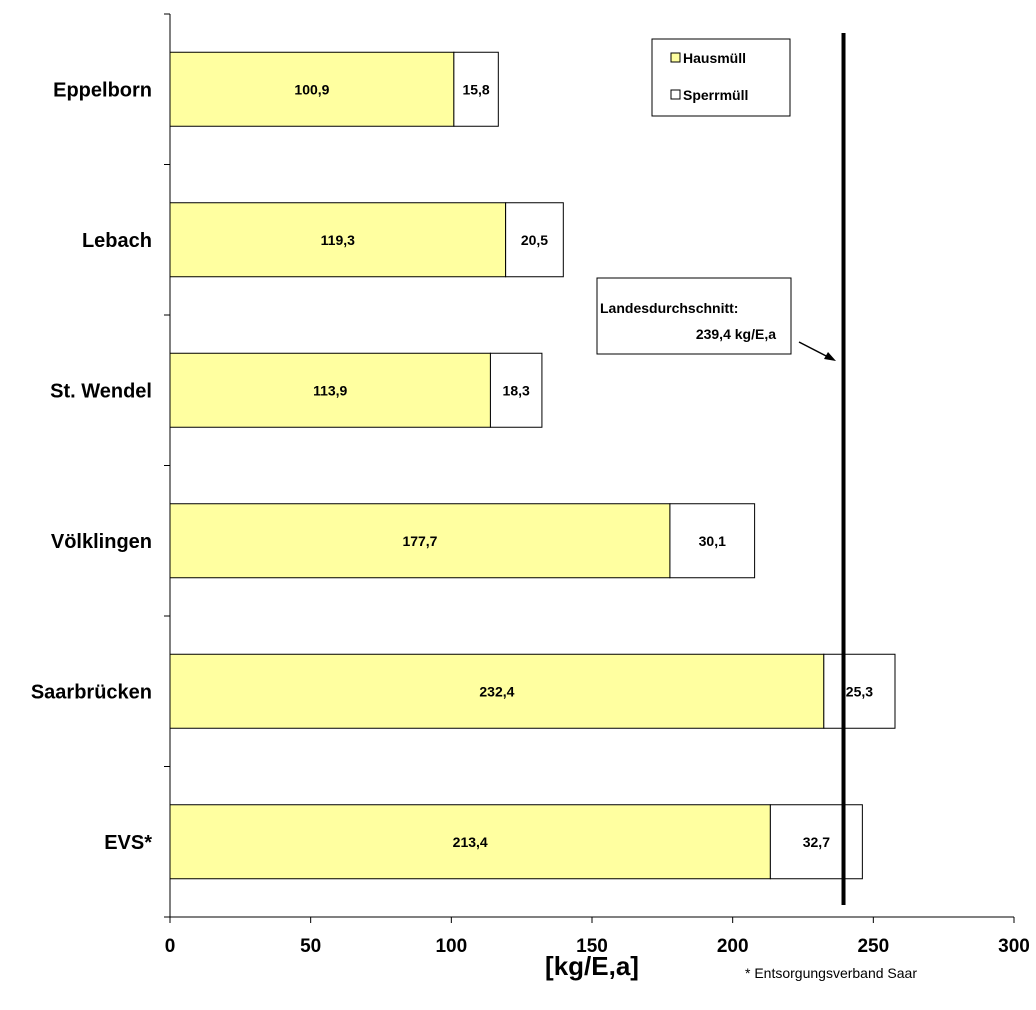 This screenshot has height=1010, width=1036. I want to click on annotation-line-2: 239,4 kg/E,a, so click(736, 334).